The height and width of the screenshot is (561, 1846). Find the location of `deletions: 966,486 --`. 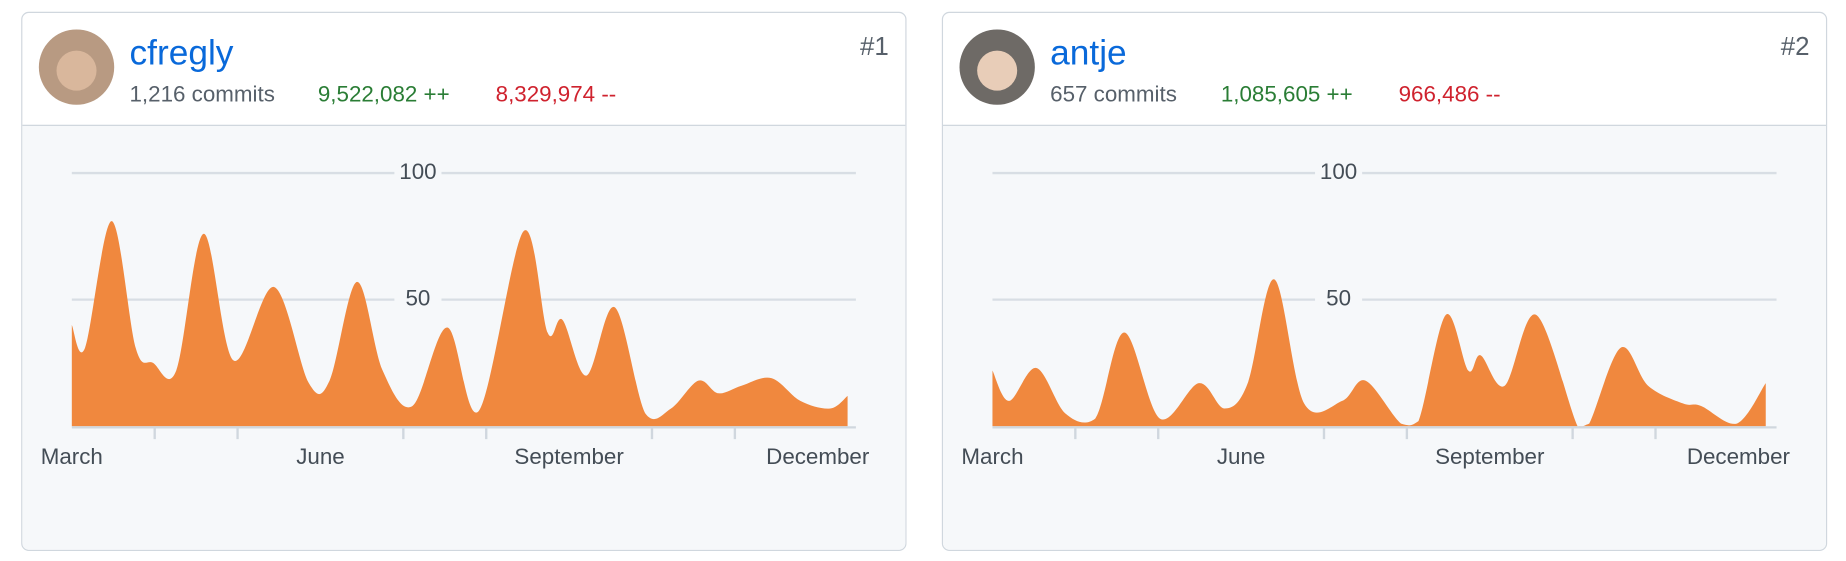

deletions: 966,486 -- is located at coordinates (1450, 93).